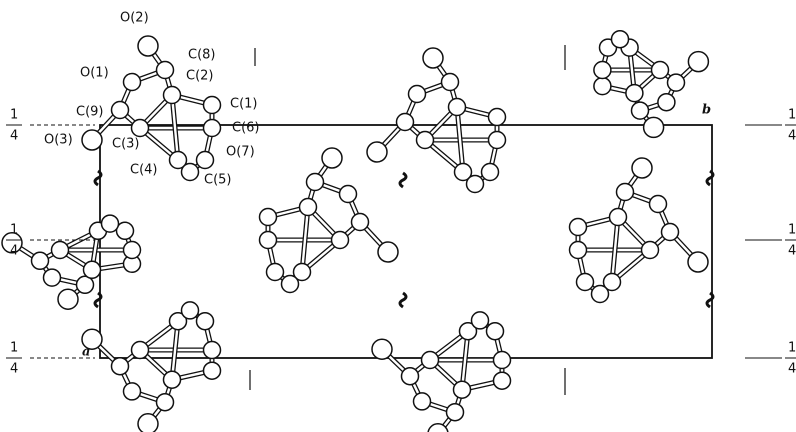 This screenshot has height=432, width=796. Describe the element at coordinates (244, 104) in the screenshot. I see `atom-label: C(1)` at that location.